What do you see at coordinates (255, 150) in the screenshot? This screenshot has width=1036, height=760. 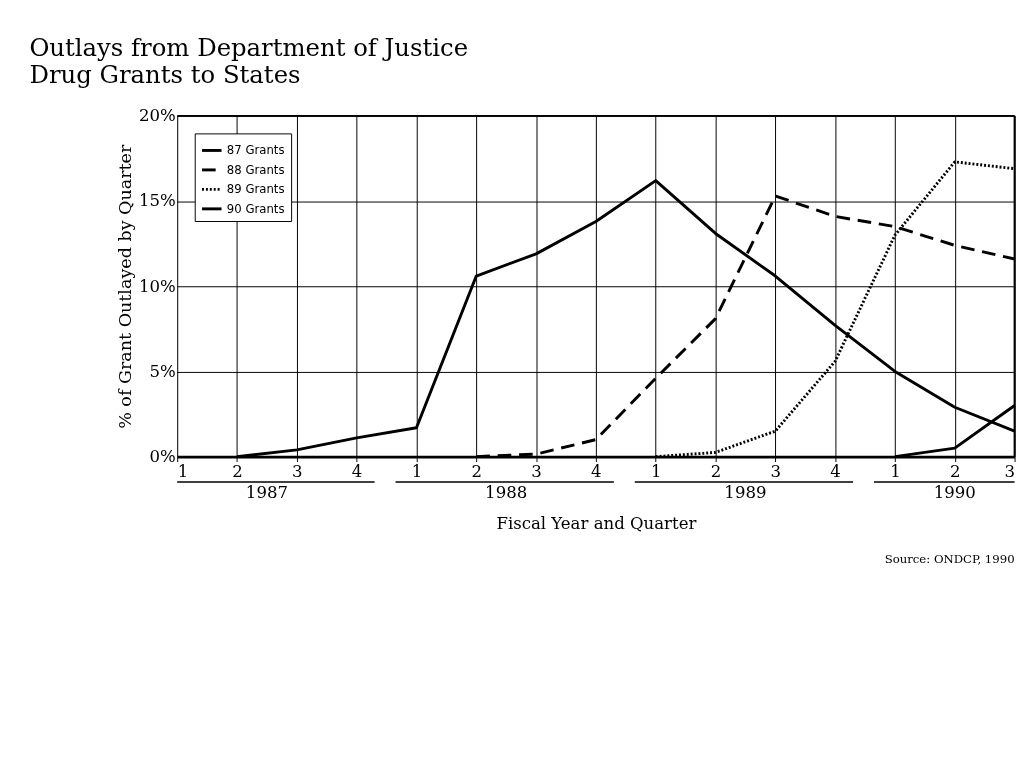 I see `legend-label: 87 Grants` at bounding box center [255, 150].